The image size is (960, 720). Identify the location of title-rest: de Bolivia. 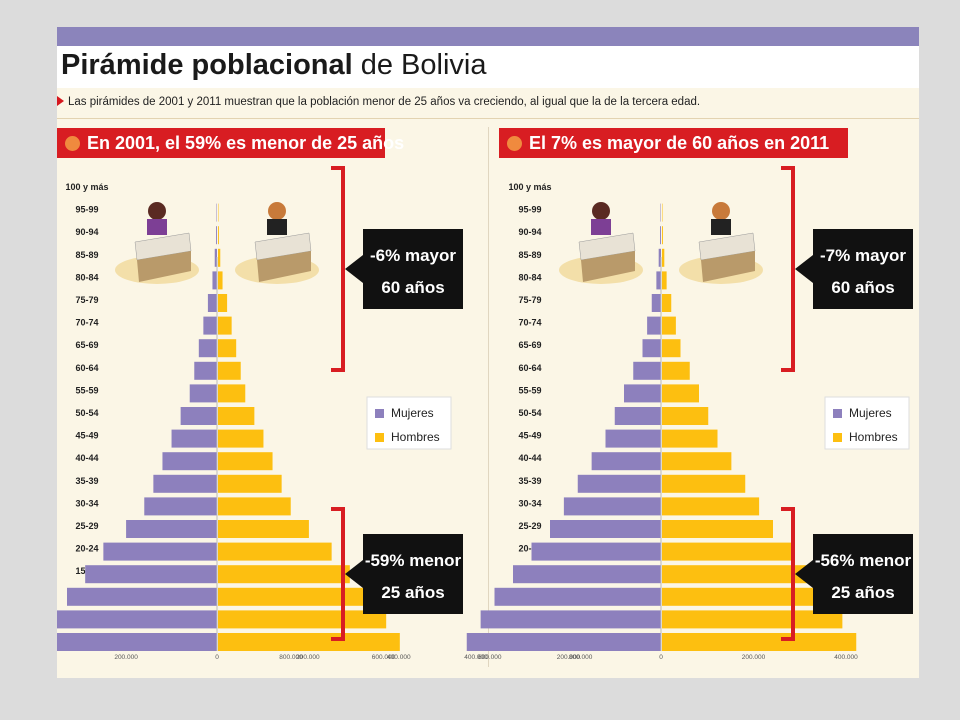
(419, 65).